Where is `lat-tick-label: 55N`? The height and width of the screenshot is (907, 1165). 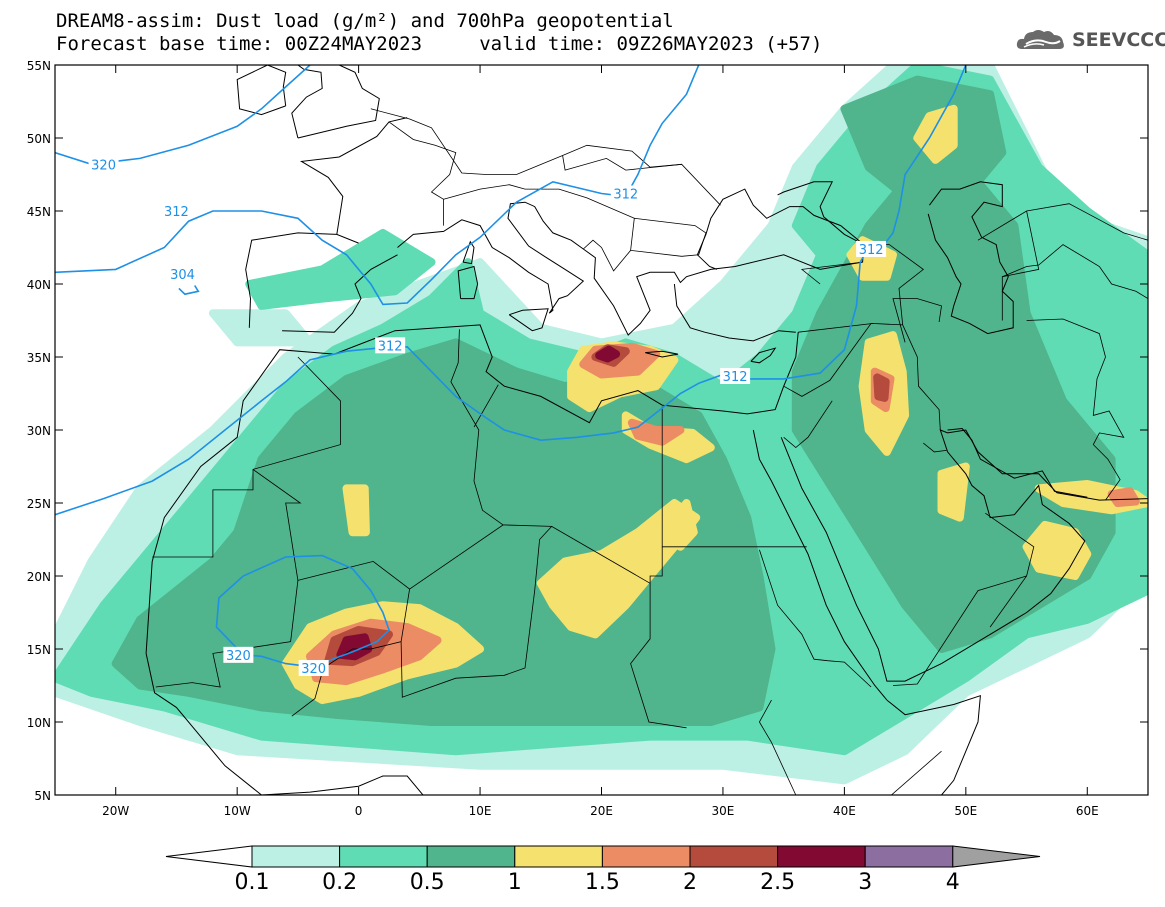
lat-tick-label: 55N is located at coordinates (39, 66).